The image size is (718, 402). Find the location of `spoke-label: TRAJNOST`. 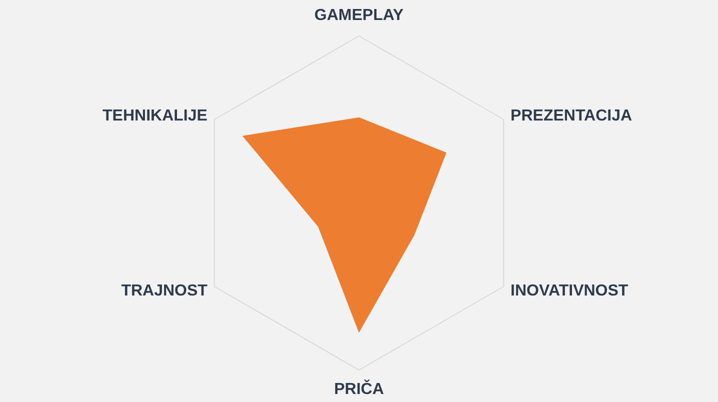

spoke-label: TRAJNOST is located at coordinates (164, 291).